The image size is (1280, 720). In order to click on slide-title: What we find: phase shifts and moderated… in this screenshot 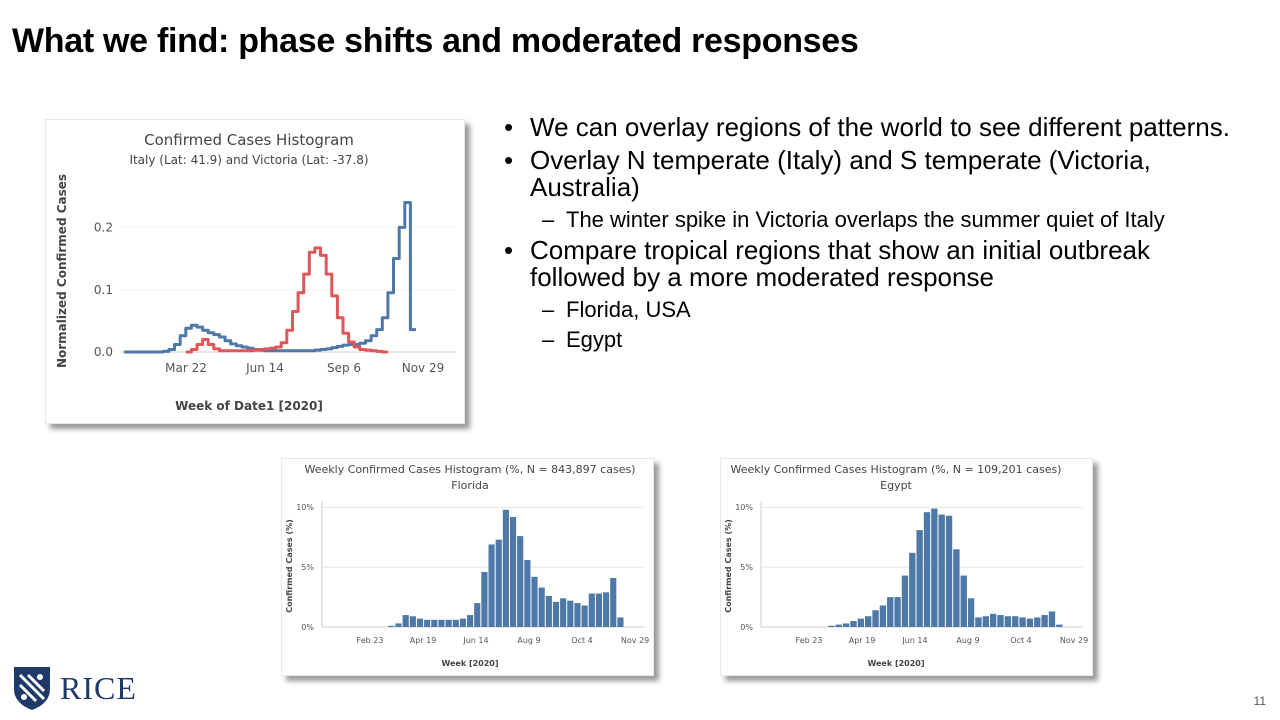, I will do `click(435, 41)`.